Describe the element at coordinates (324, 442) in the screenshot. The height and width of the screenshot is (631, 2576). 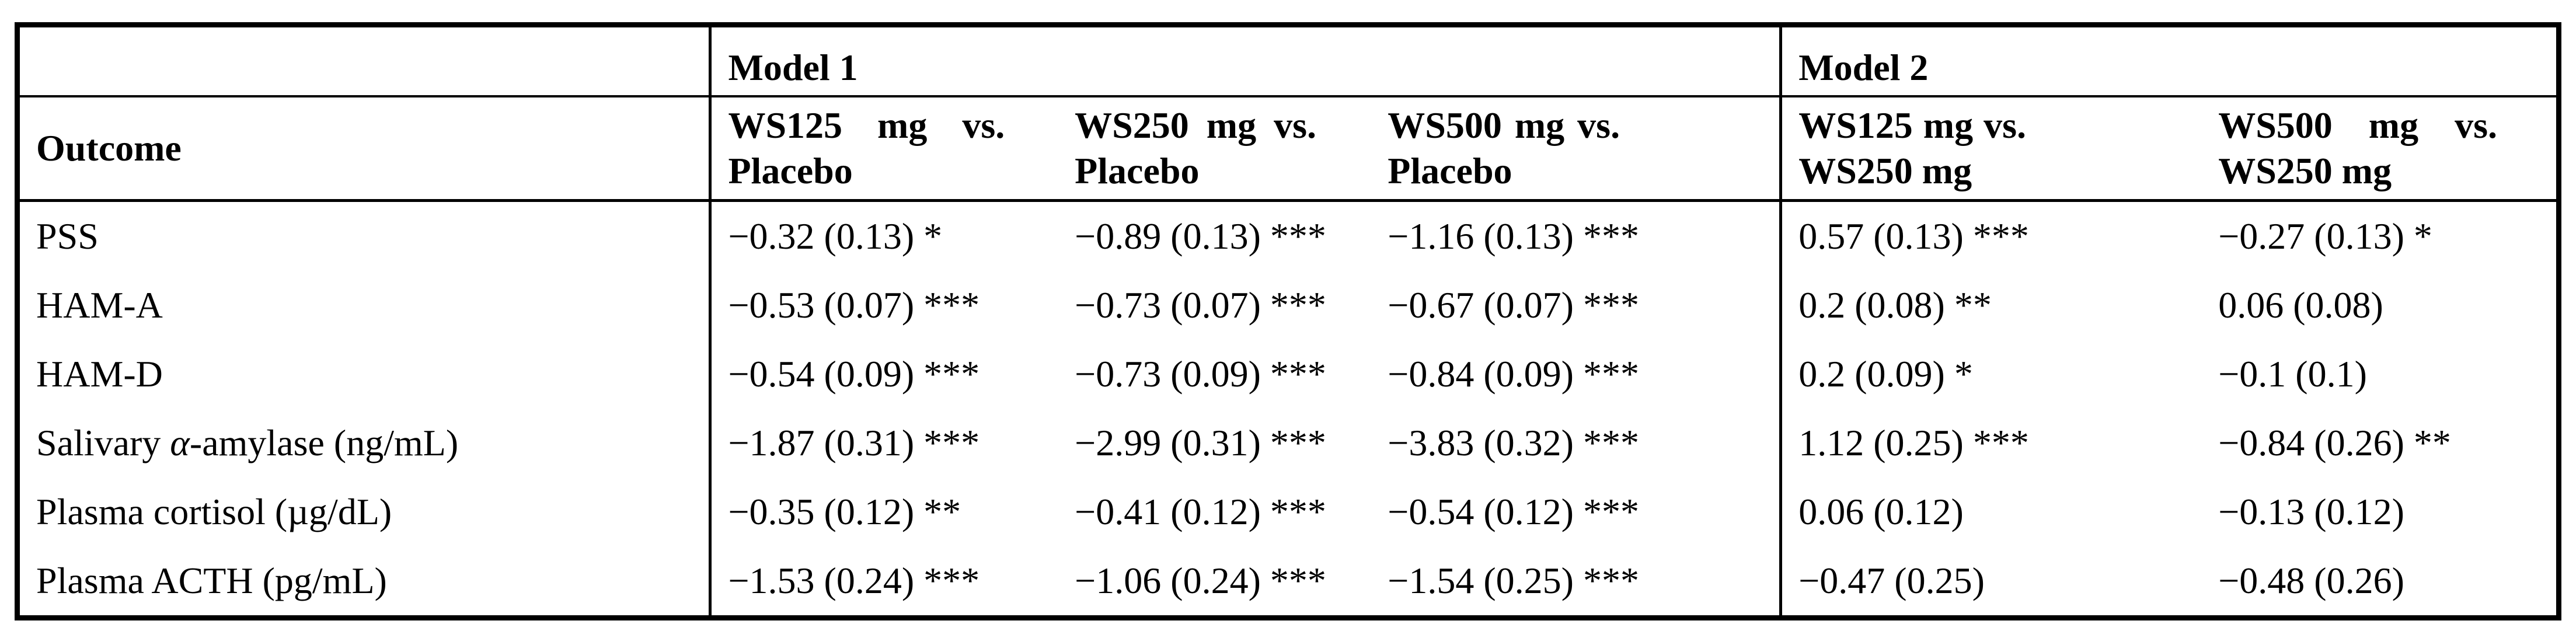
I see `row-label-part: -amylase (ng/mL)` at that location.